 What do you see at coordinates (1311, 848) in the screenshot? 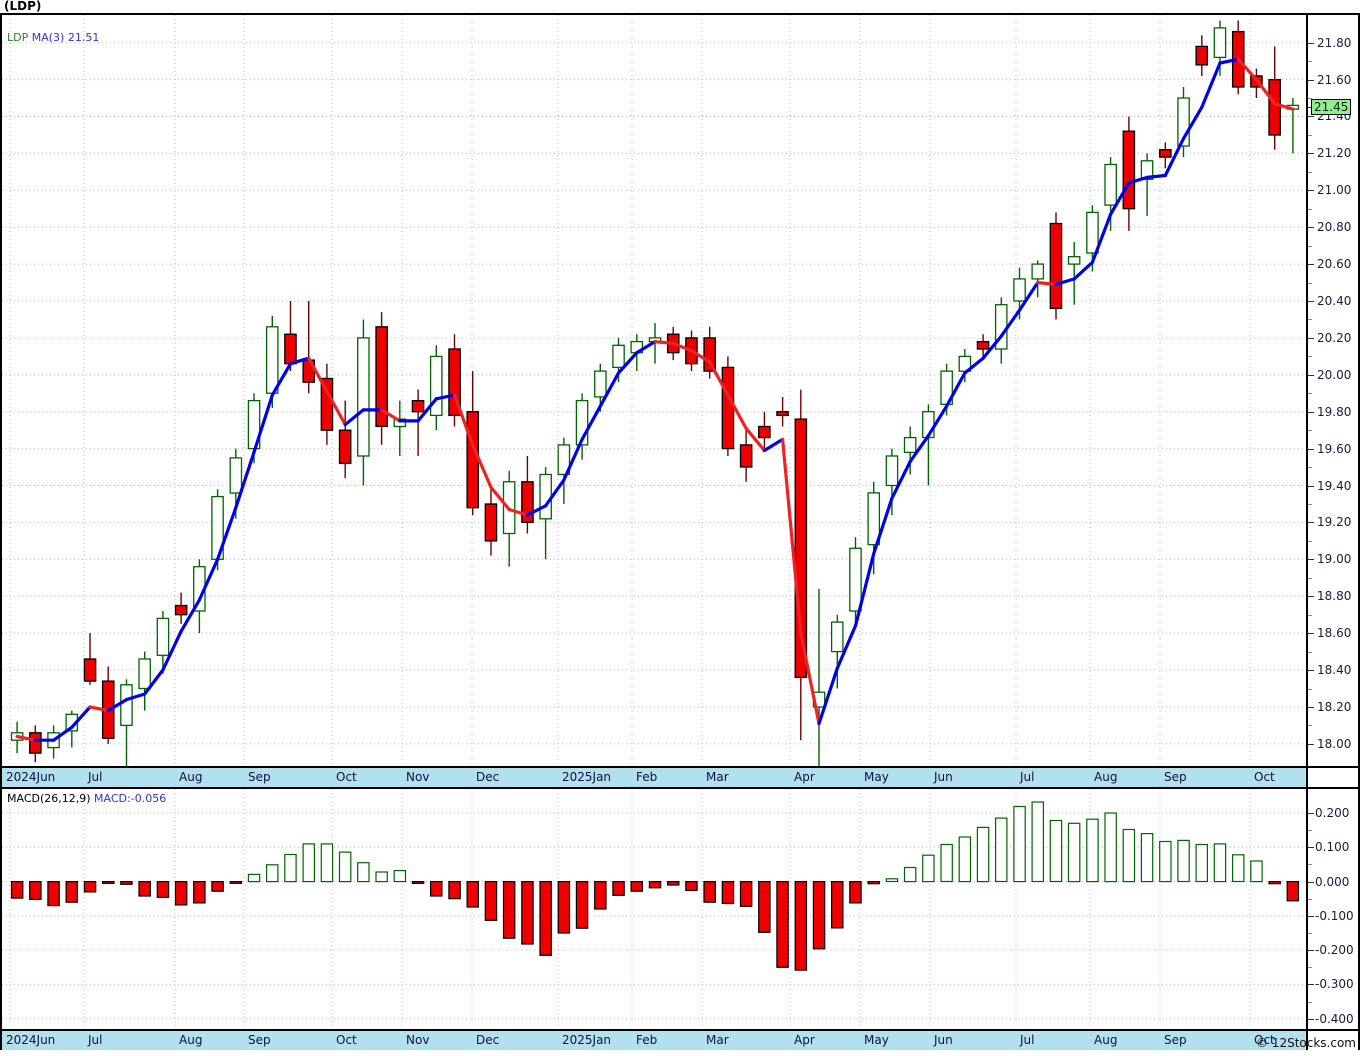
I see `macd-tick` at bounding box center [1311, 848].